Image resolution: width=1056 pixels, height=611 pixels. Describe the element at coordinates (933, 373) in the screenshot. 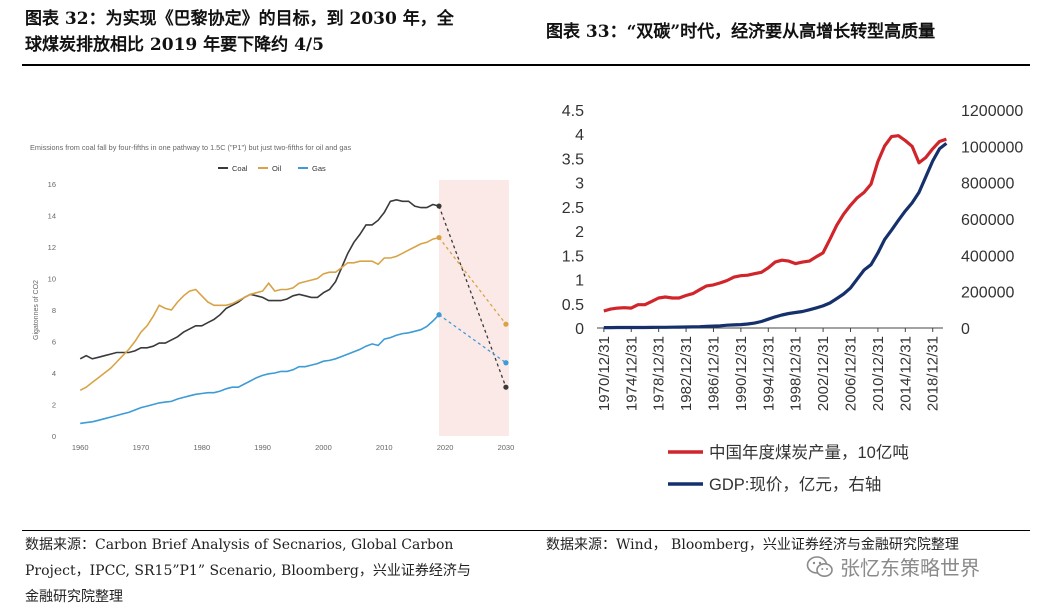

I see `right-xtick-label: 2018/12/31` at that location.